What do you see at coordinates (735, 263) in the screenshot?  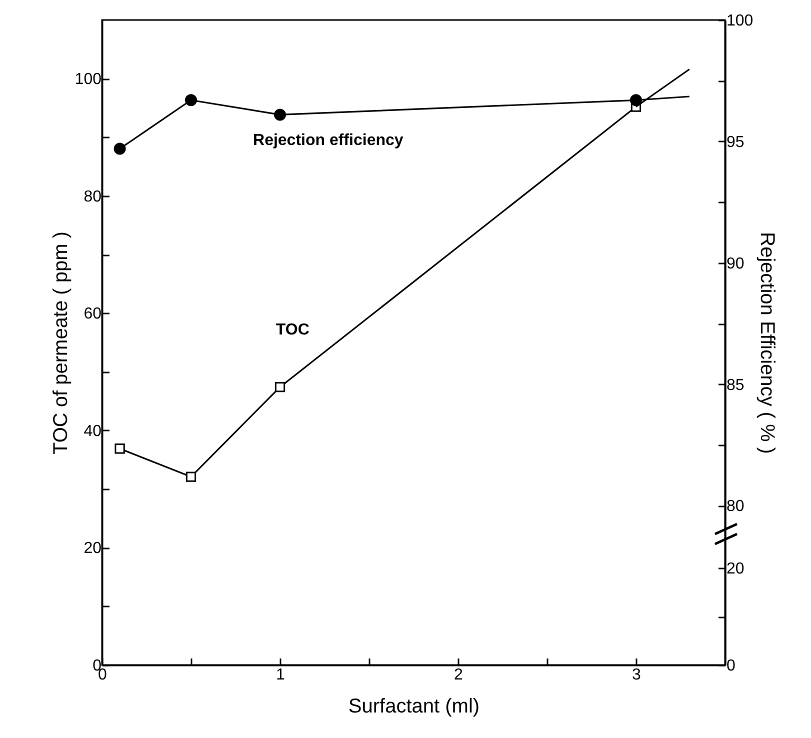 I see `y2-tick-label: 90` at bounding box center [735, 263].